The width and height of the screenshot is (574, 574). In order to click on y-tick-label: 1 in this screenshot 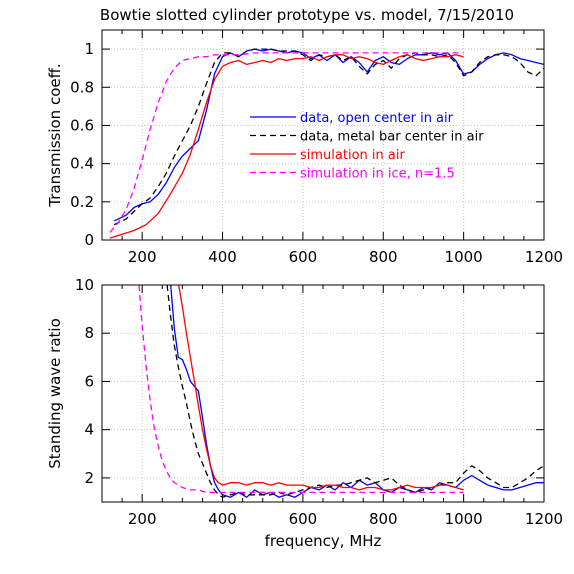, I will do `click(89, 49)`.